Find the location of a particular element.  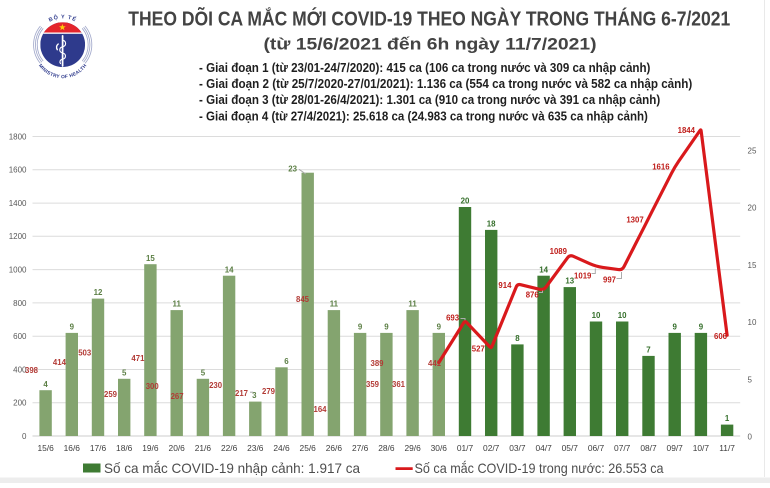

svg-text: 527 is located at coordinates (478, 348).